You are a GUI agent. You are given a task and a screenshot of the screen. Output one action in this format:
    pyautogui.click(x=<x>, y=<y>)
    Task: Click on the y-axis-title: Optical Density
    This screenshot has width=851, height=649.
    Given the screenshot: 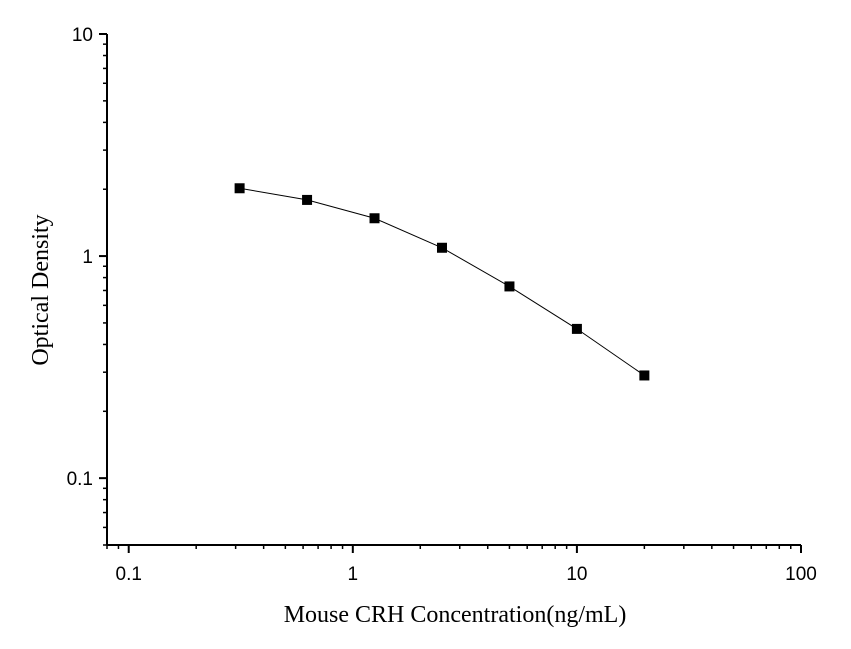 What is the action you would take?
    pyautogui.click(x=41, y=289)
    